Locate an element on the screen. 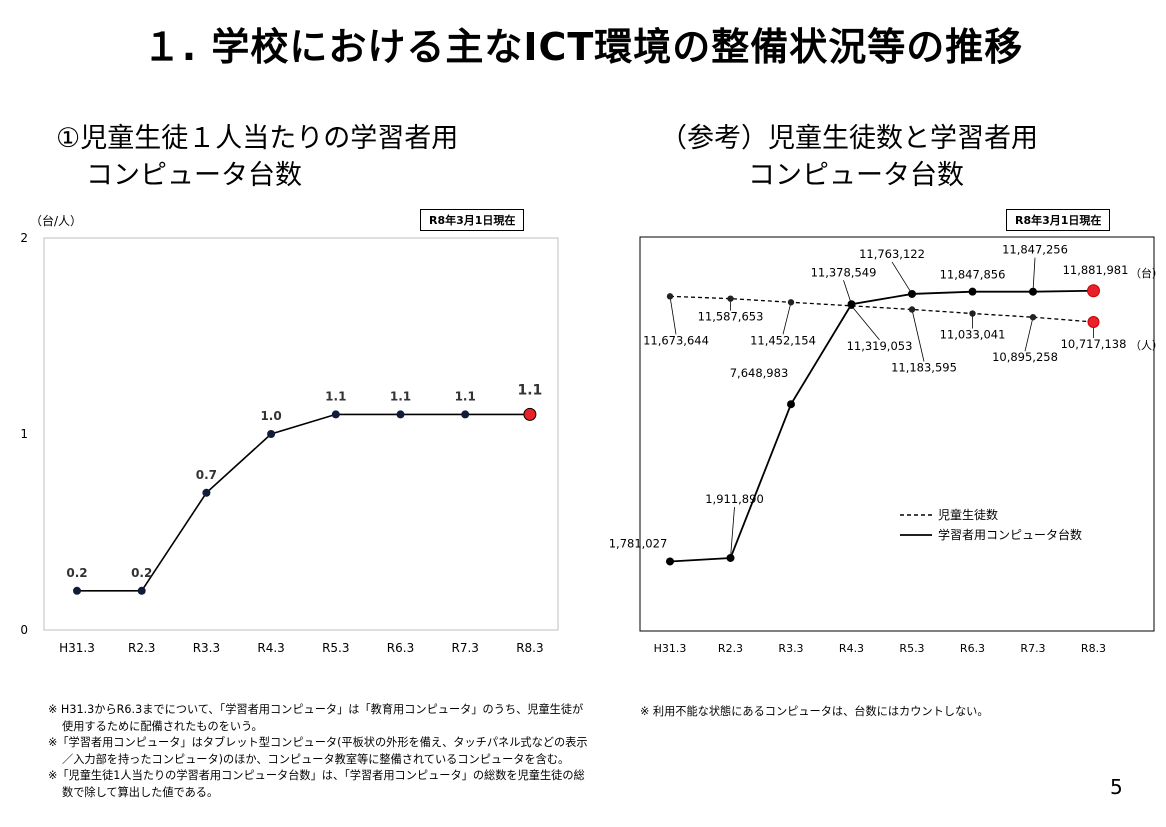  computers-data-label: 1,911,890 is located at coordinates (734, 499).